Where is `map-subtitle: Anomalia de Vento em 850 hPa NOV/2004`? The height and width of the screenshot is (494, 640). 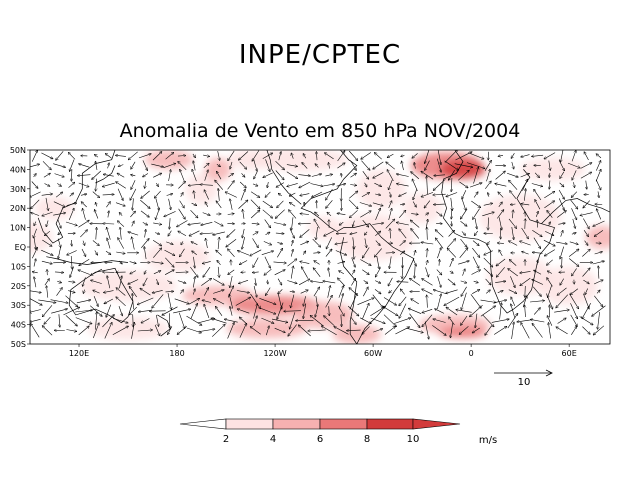 map-subtitle: Anomalia de Vento em 850 hPa NOV/2004 is located at coordinates (320, 131).